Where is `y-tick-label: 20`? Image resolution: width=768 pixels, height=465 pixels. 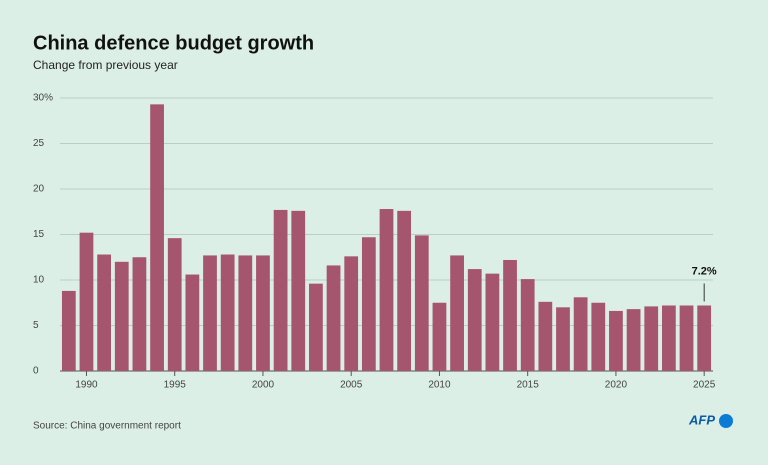
y-tick-label: 20 is located at coordinates (39, 189).